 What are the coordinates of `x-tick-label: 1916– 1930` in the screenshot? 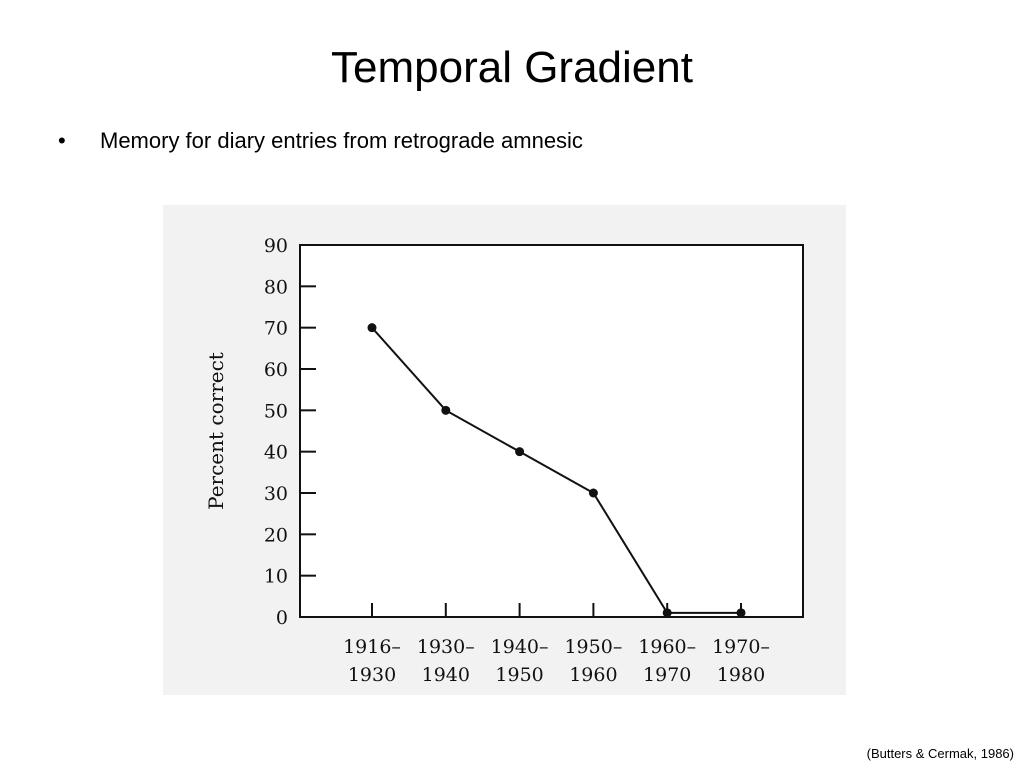 It's located at (372, 661).